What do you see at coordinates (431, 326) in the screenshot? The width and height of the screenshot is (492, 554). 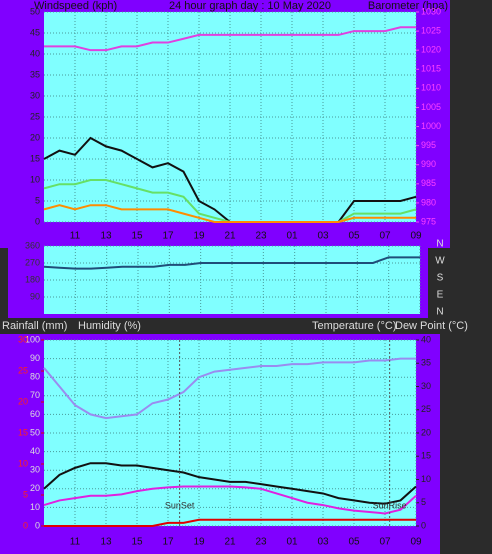 I see `dew-label: Dew Point (°C)` at bounding box center [431, 326].